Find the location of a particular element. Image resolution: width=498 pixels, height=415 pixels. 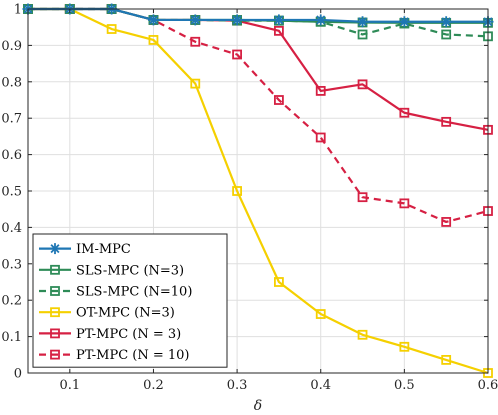

x-tick-label: 0.4 is located at coordinates (320, 385).